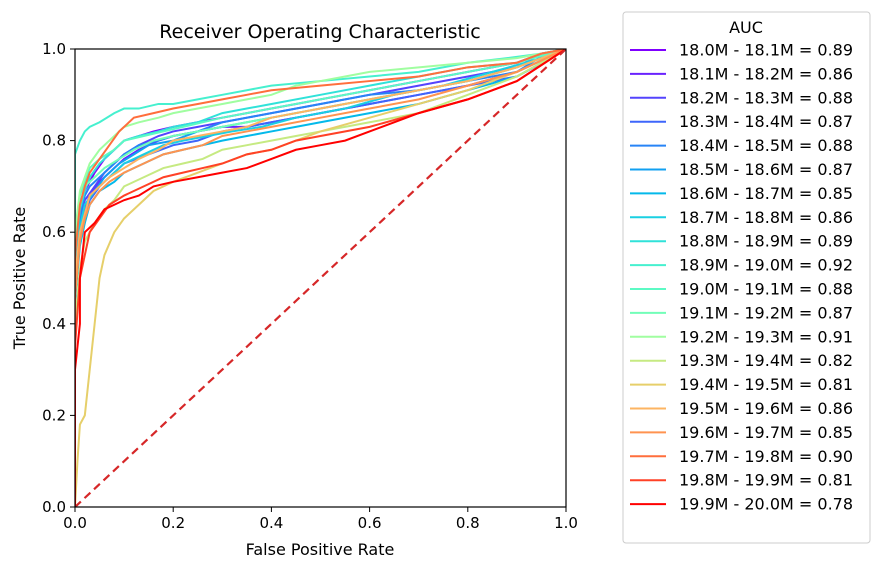 This screenshot has height=571, width=884. I want to click on x-axis-label: False Positive Rate, so click(320, 549).